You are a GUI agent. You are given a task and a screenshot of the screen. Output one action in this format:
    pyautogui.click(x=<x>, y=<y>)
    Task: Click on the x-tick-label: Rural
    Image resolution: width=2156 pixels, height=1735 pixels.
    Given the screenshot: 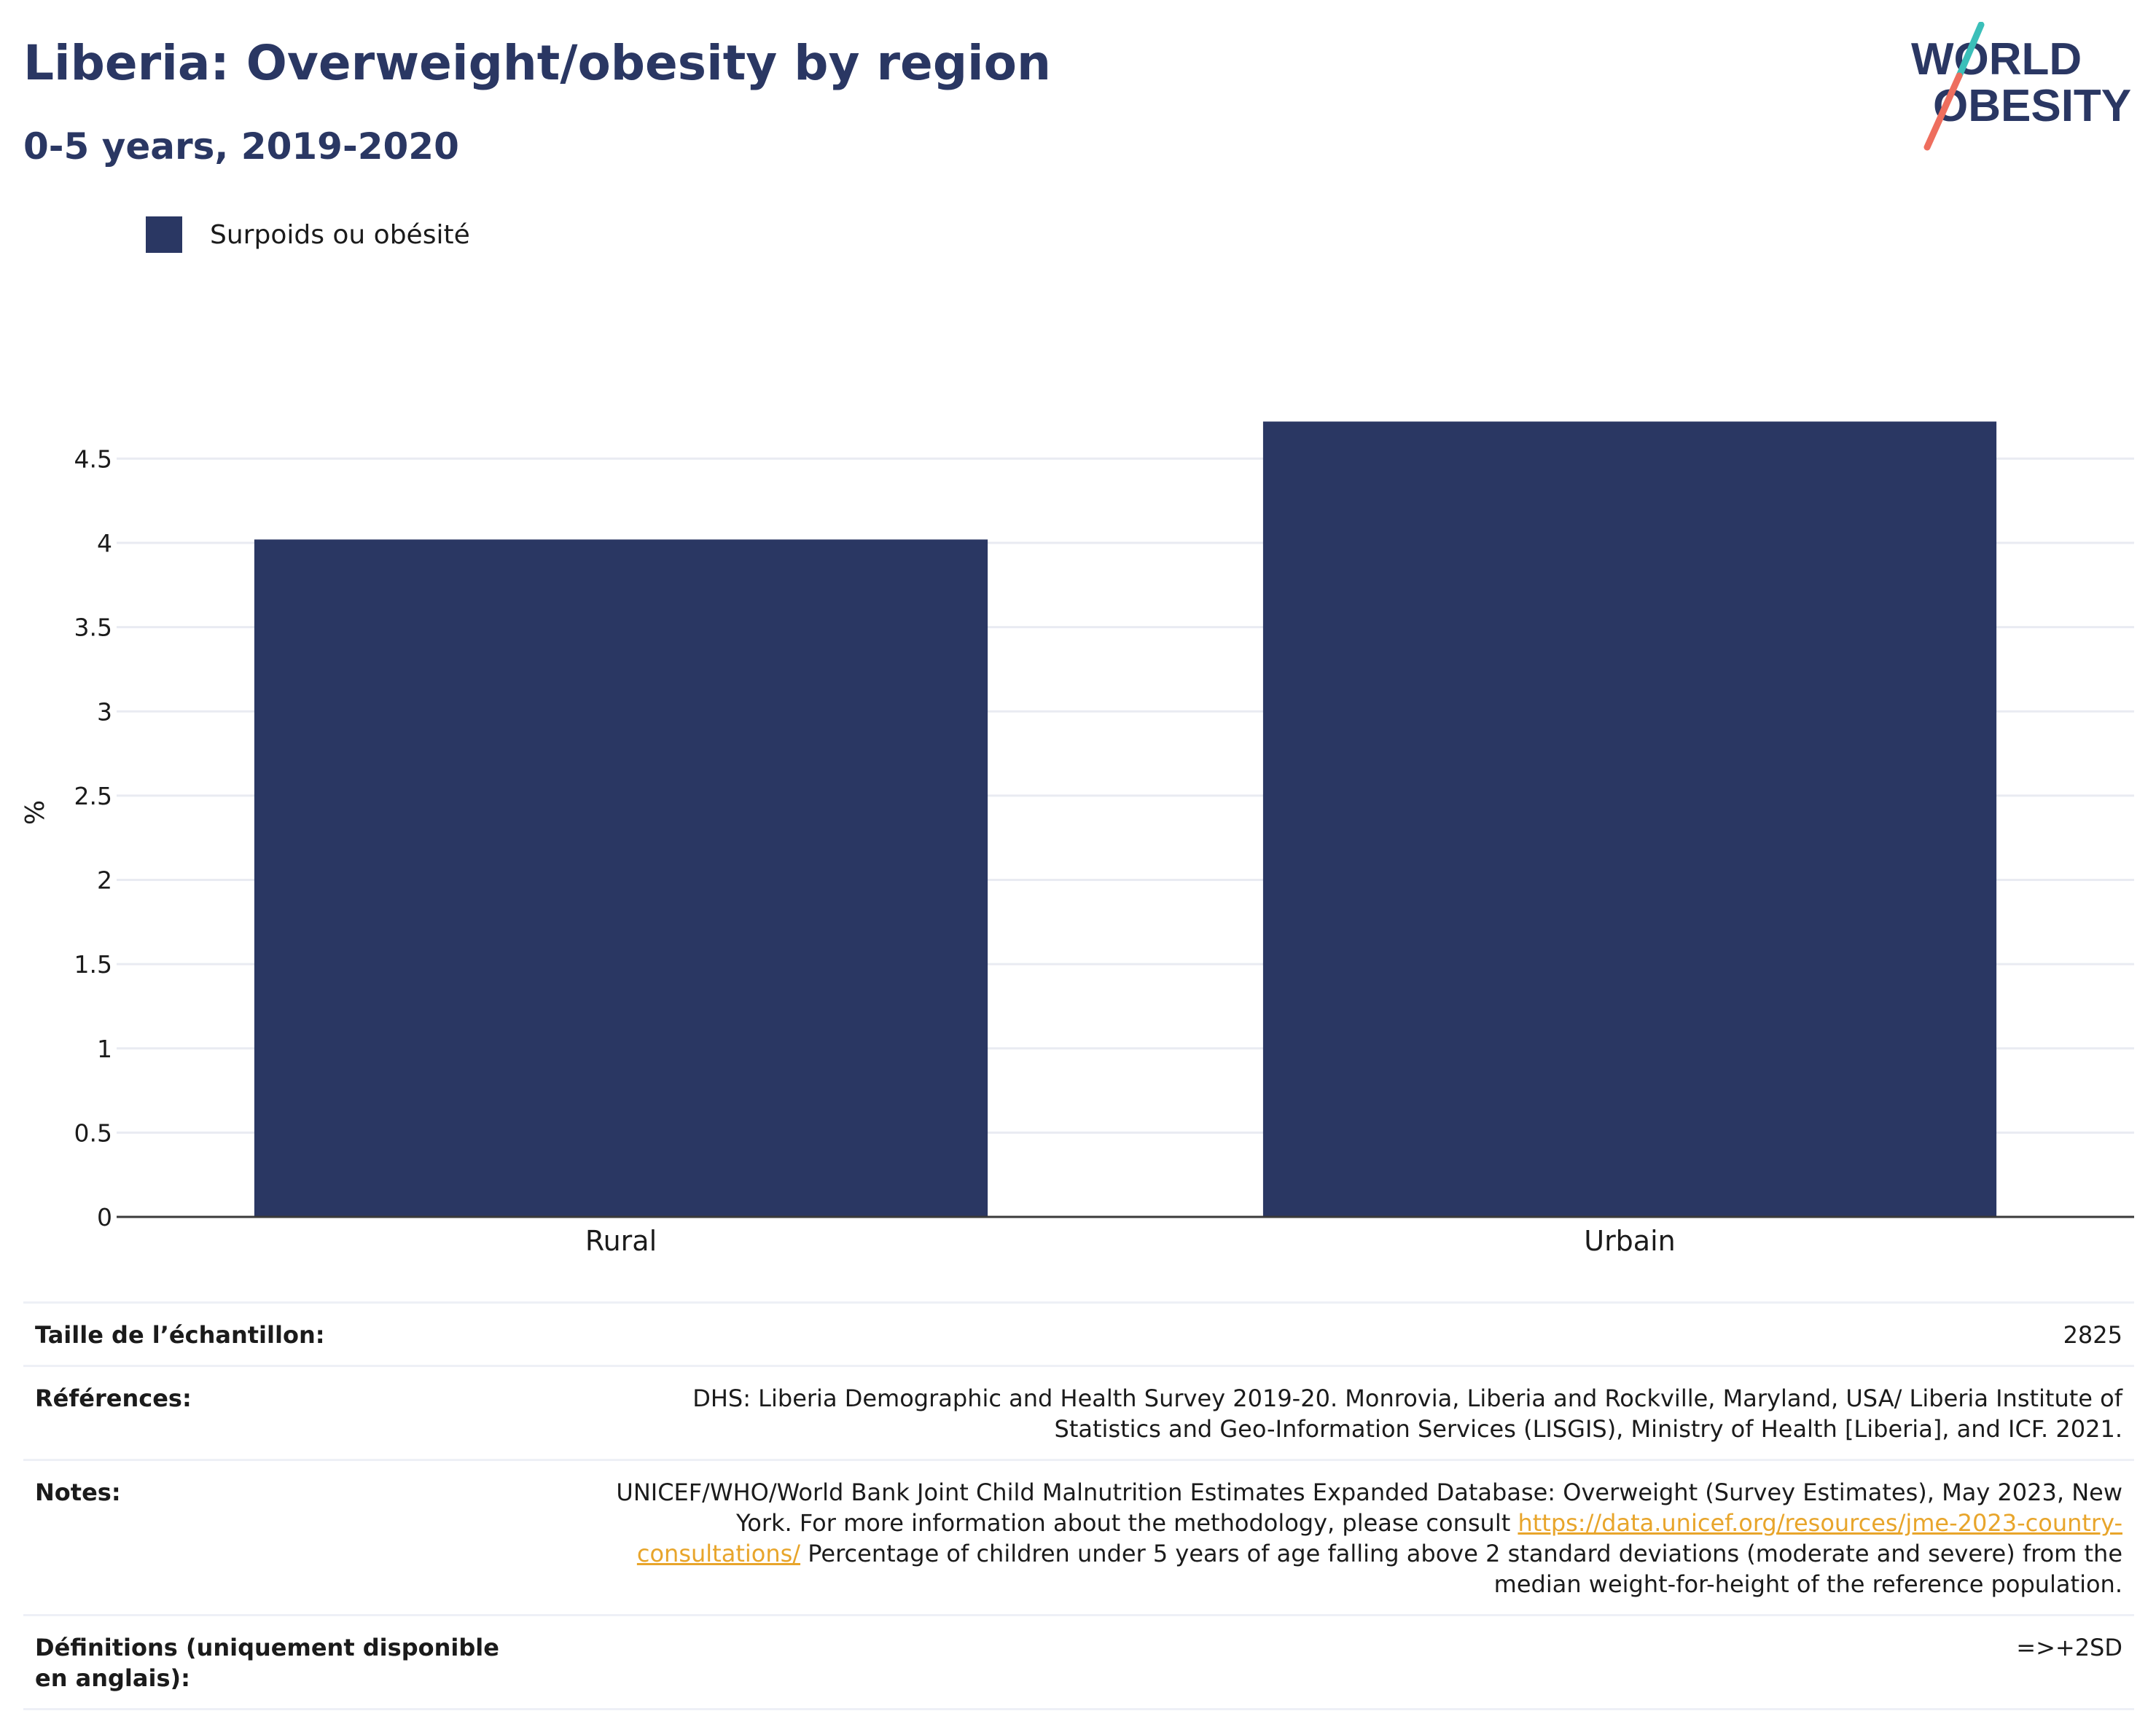 What is the action you would take?
    pyautogui.click(x=621, y=1241)
    